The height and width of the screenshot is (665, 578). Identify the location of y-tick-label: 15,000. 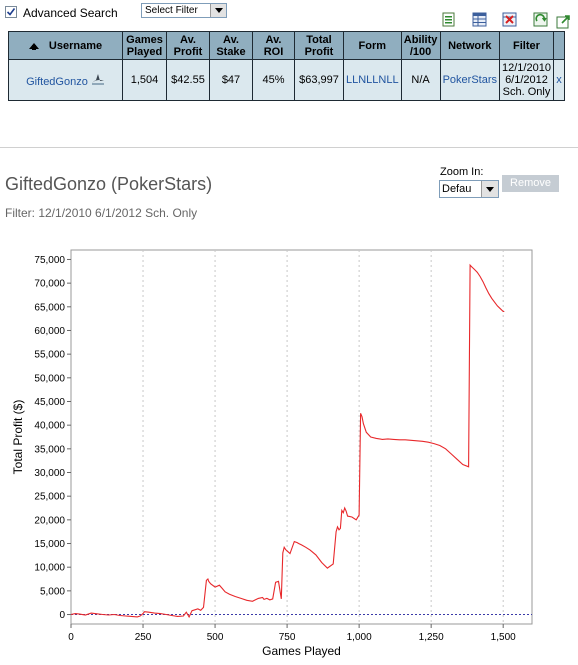
(49, 544).